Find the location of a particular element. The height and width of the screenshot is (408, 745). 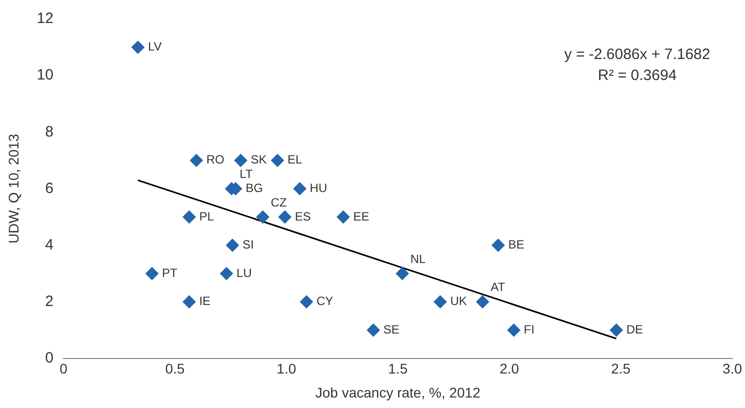

annotation: UK is located at coordinates (458, 301).